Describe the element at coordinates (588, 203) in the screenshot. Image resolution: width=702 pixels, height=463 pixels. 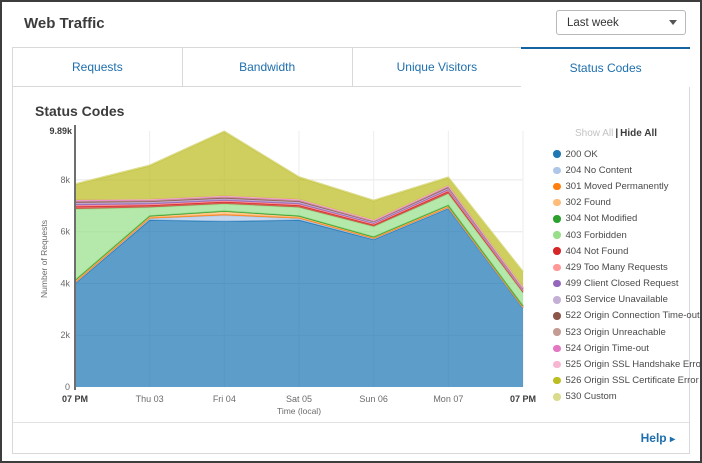
I see `legend-item-label: 302 Found` at that location.